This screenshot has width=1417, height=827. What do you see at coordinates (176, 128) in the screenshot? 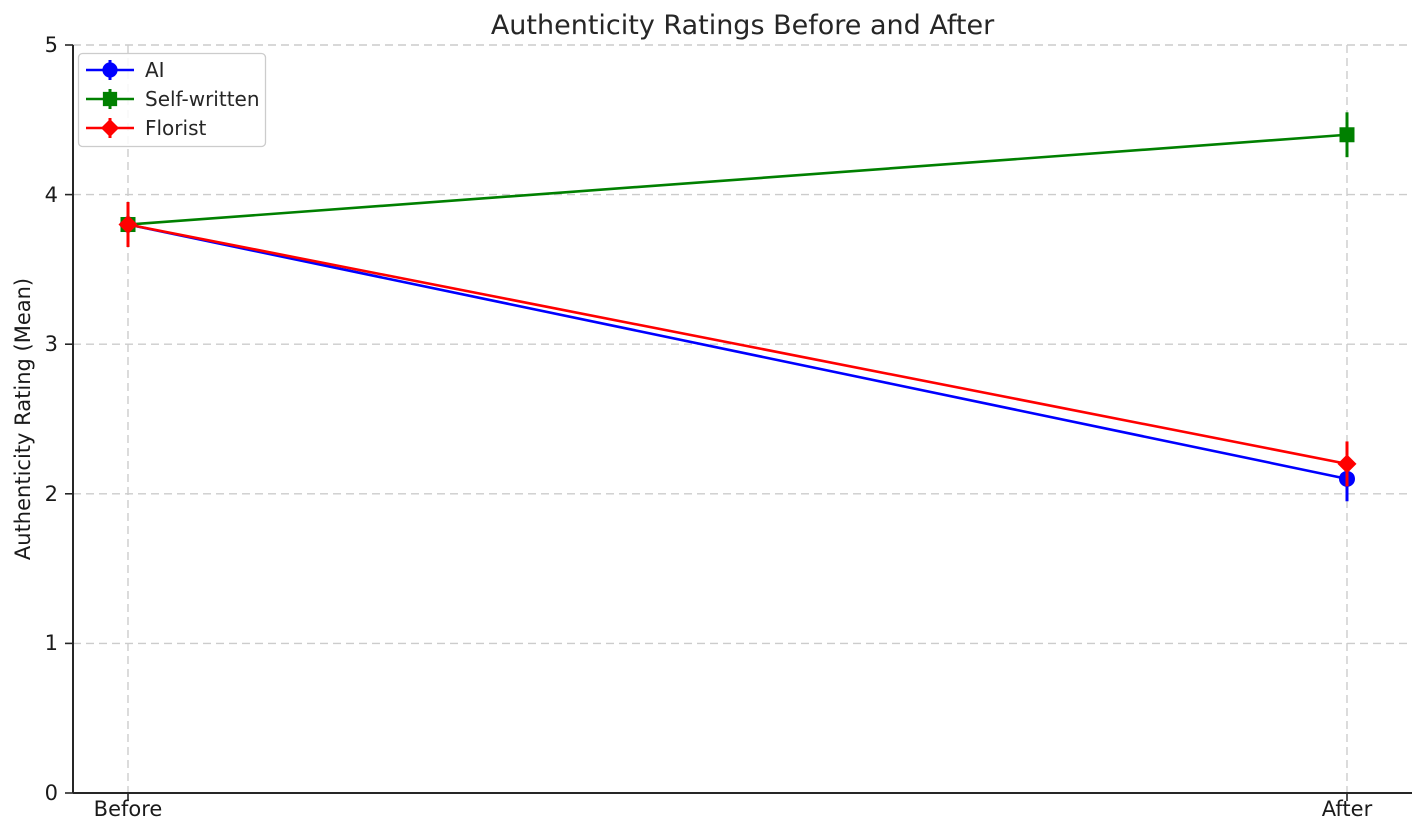
I see `legend-label-Florist: Florist` at bounding box center [176, 128].